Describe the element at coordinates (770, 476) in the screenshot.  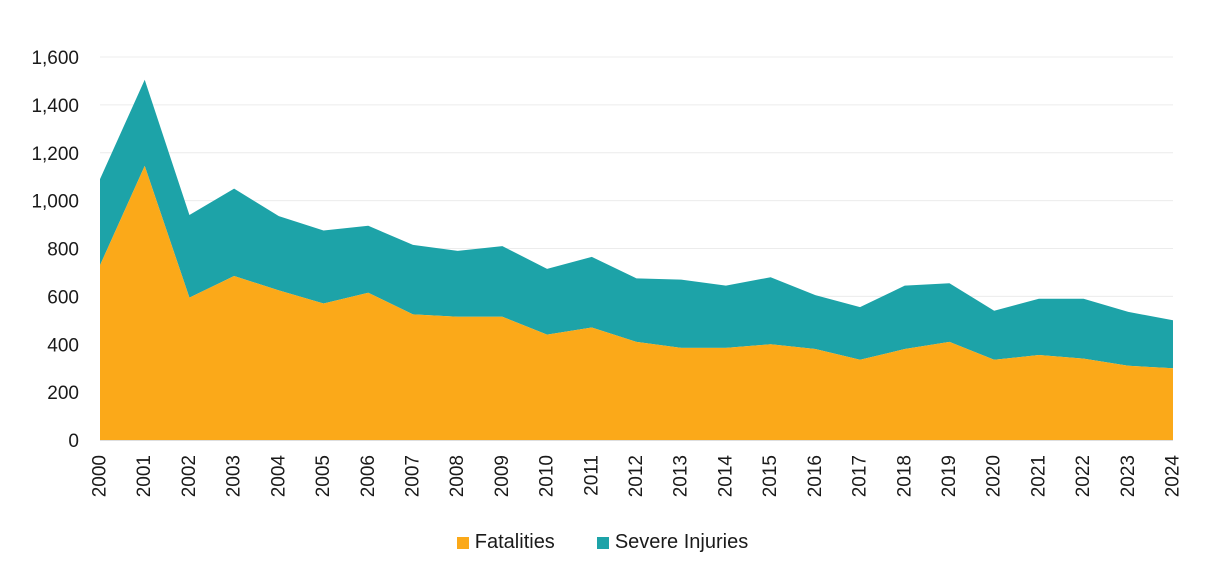
I see `x-tick-label: 2015` at that location.